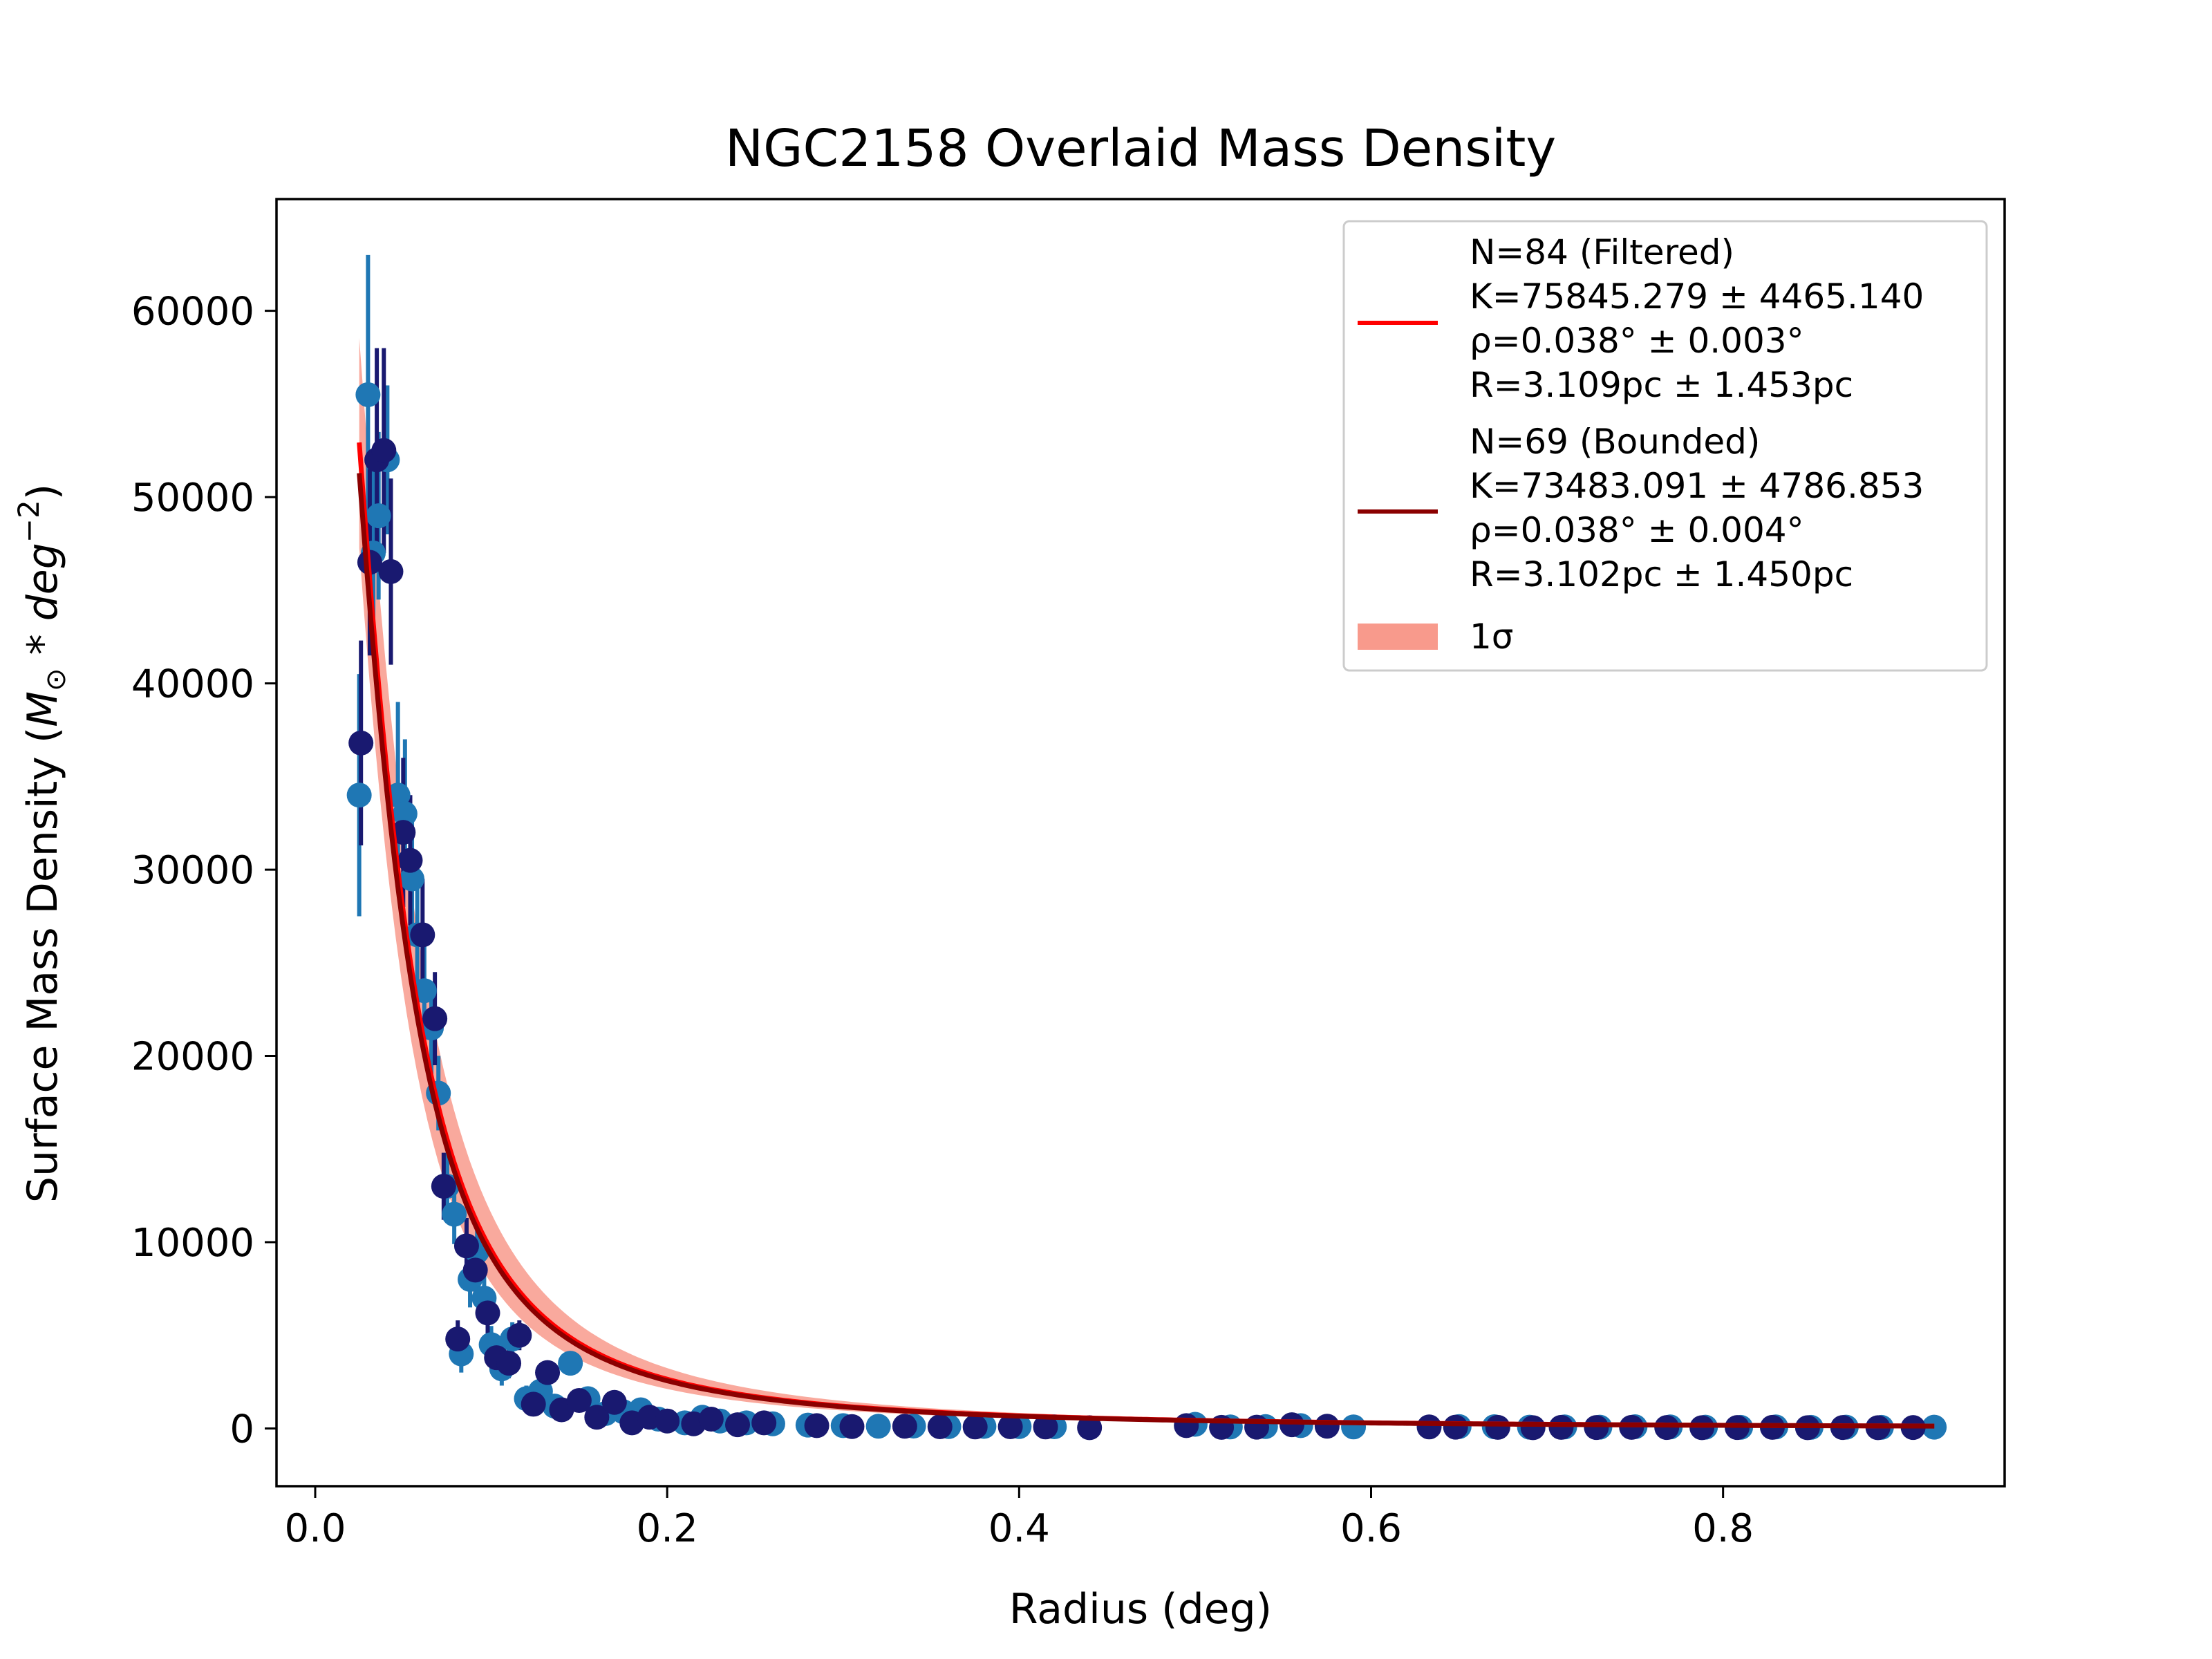  Describe the element at coordinates (1398, 637) in the screenshot. I see `legend-sigma-swatch` at that location.